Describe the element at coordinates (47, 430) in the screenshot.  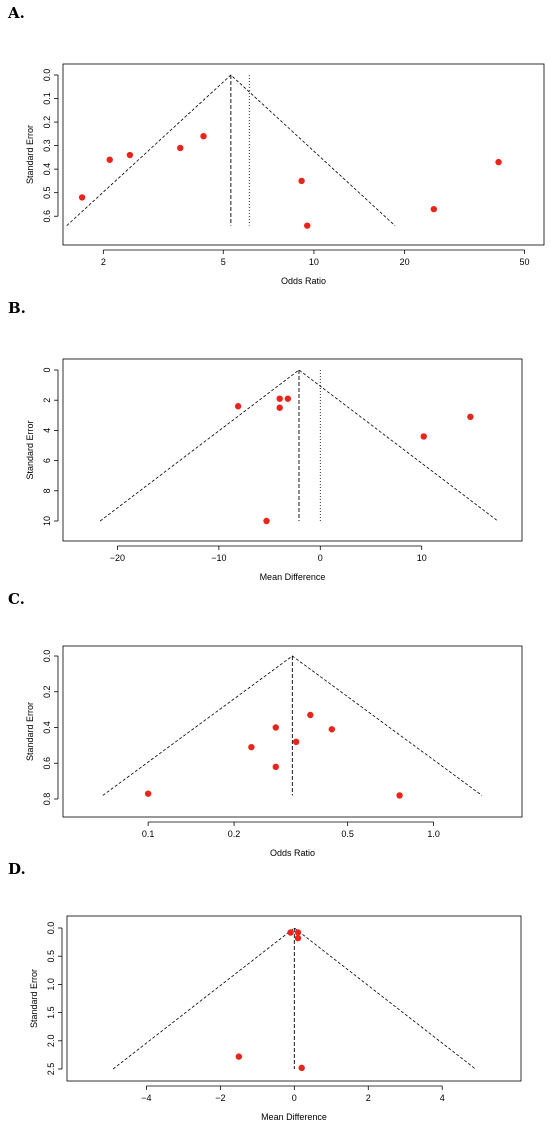
I see `y-tick-label: 4` at that location.